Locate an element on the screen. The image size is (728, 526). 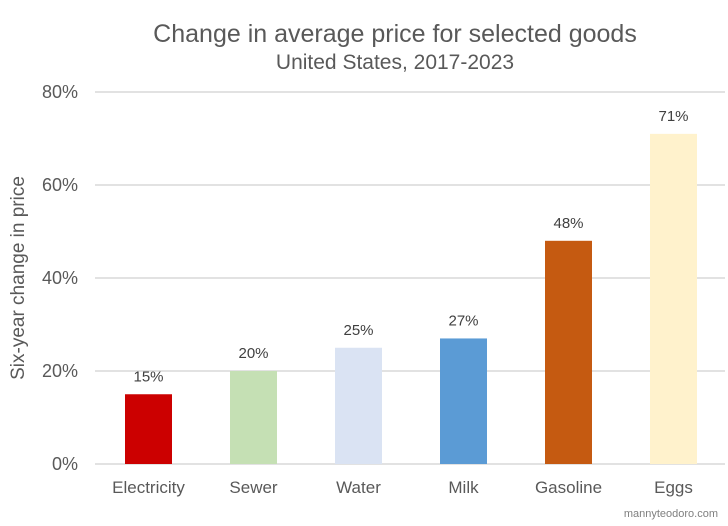
y-tick-label: 40% is located at coordinates (60, 278).